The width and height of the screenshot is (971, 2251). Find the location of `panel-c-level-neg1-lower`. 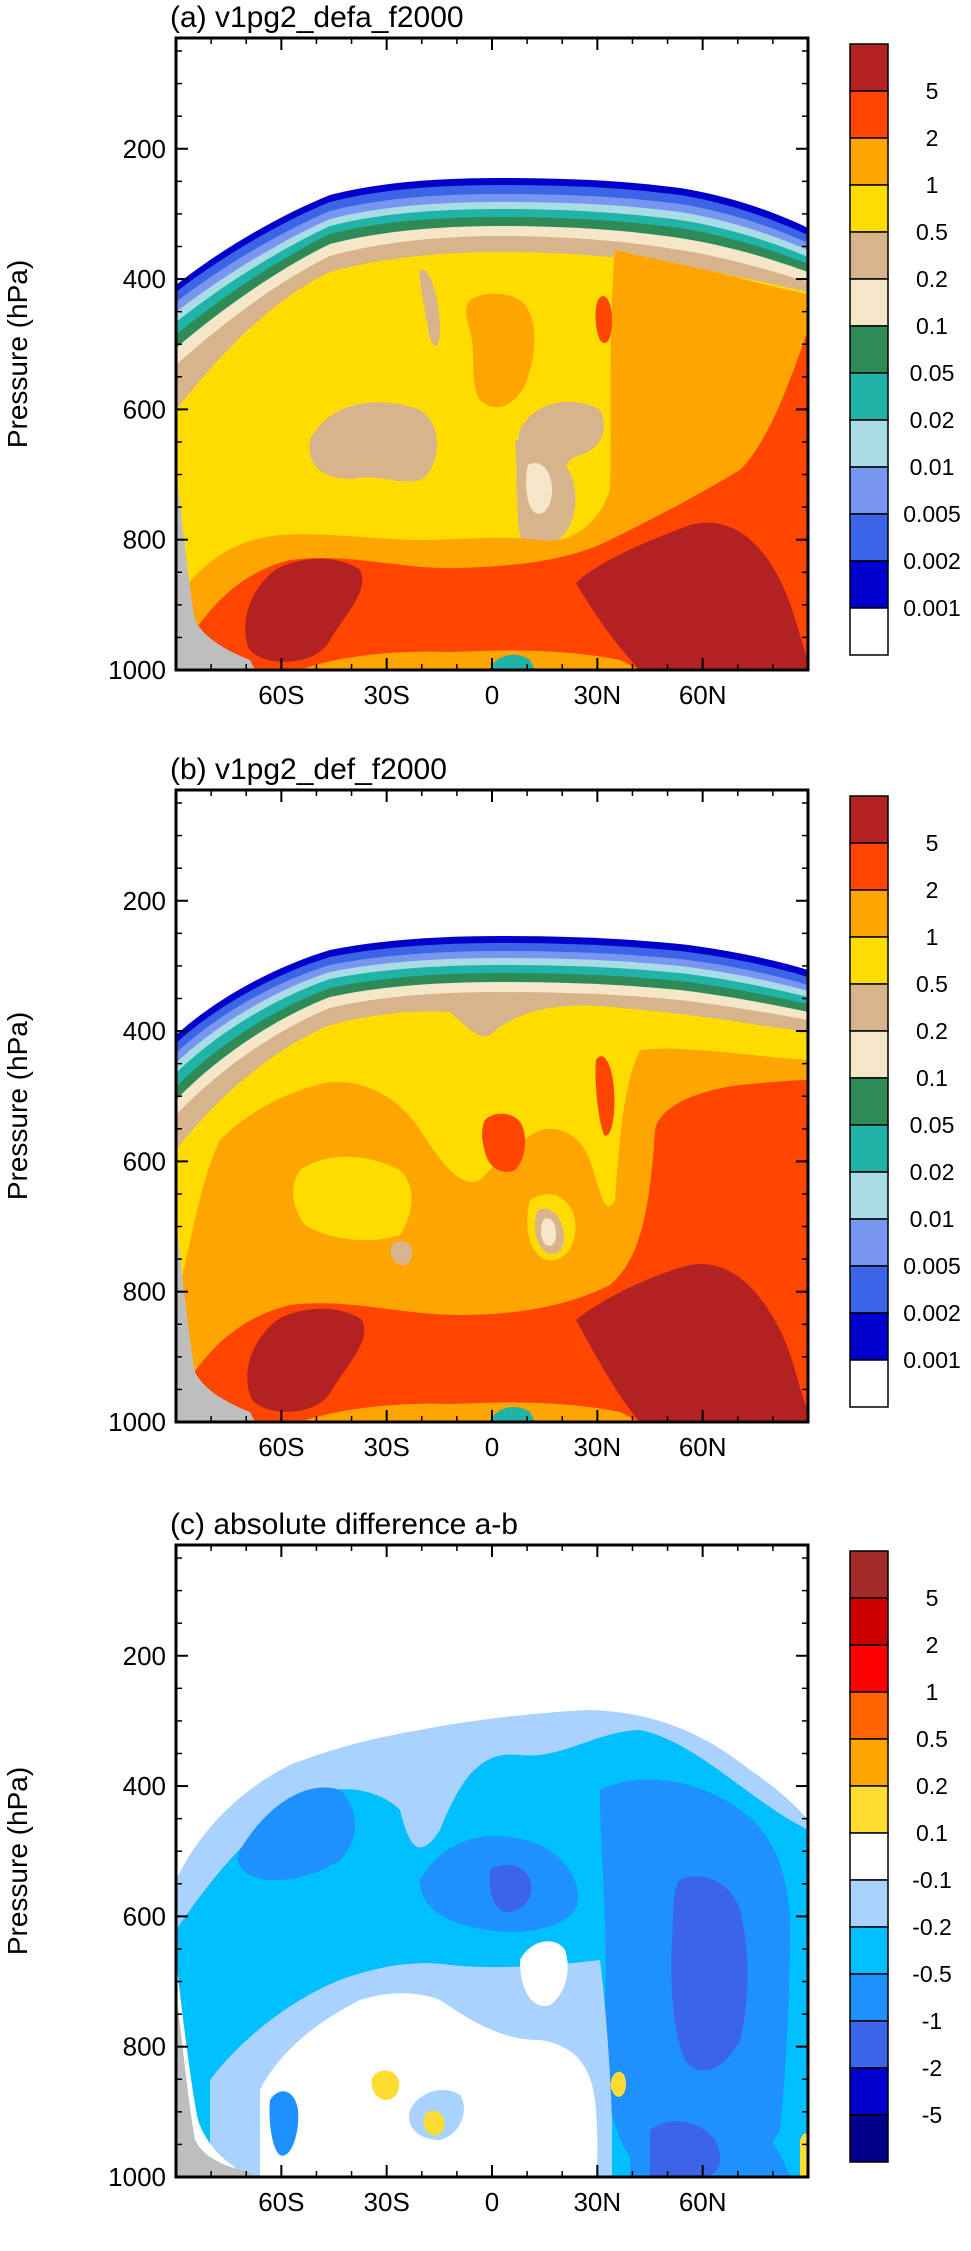

panel-c-level-neg1-lower is located at coordinates (685, 2149).